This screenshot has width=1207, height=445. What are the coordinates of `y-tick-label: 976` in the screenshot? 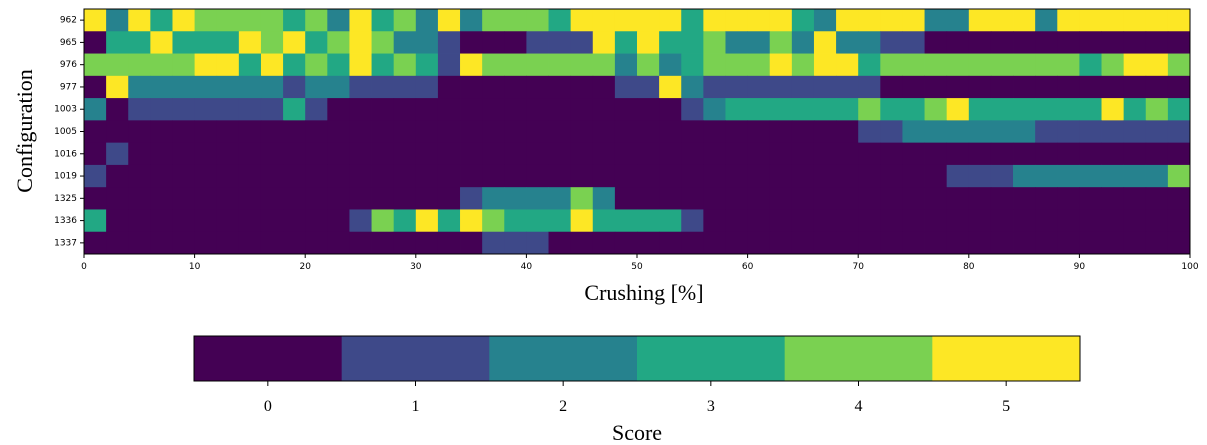 It's located at (68, 65).